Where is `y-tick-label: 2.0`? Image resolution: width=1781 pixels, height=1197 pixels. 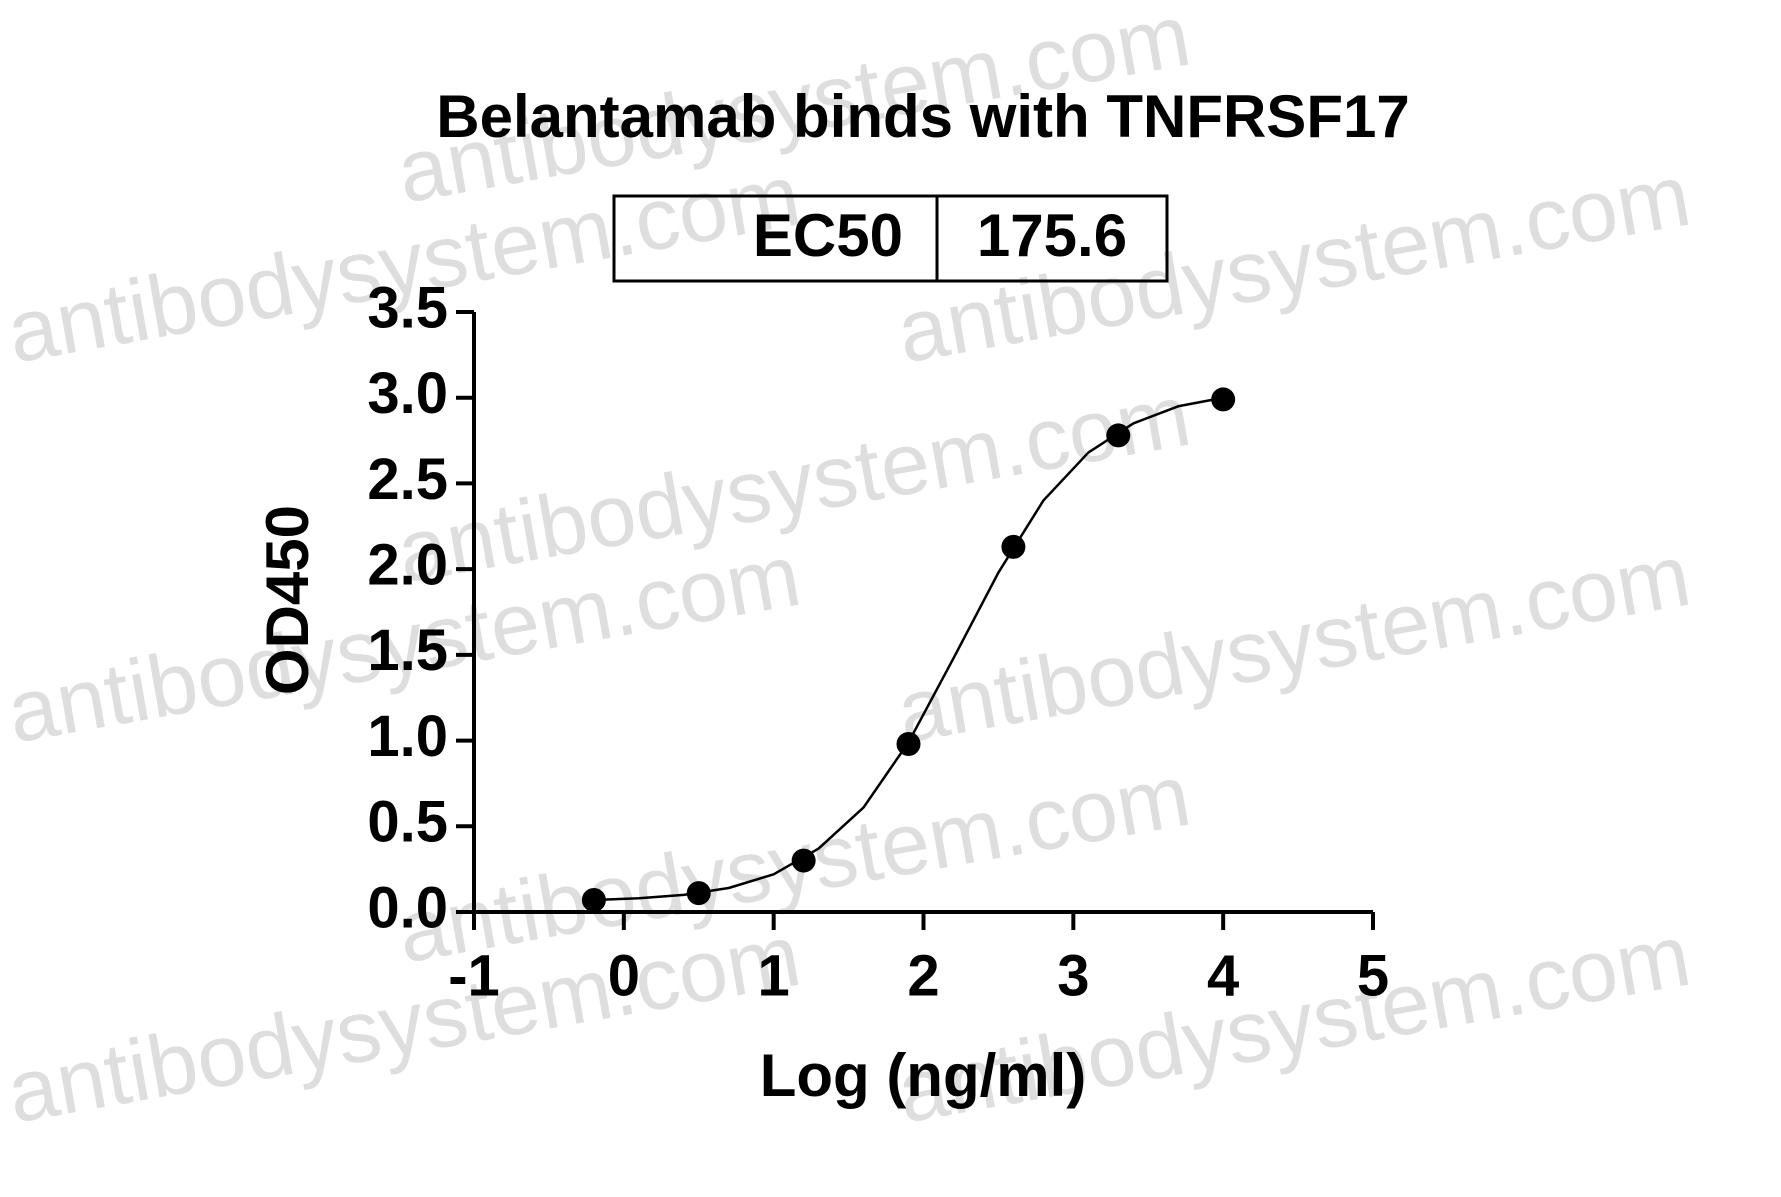 y-tick-label: 2.0 is located at coordinates (407, 564).